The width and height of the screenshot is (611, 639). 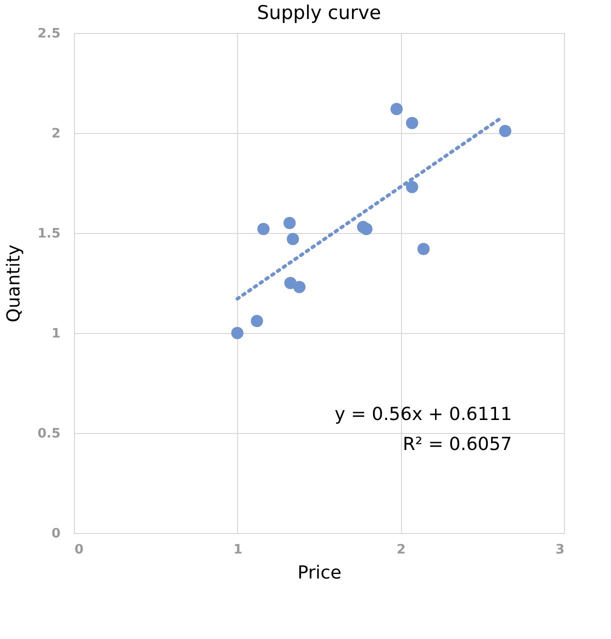 I want to click on y-tick-label: 2, so click(x=55, y=134).